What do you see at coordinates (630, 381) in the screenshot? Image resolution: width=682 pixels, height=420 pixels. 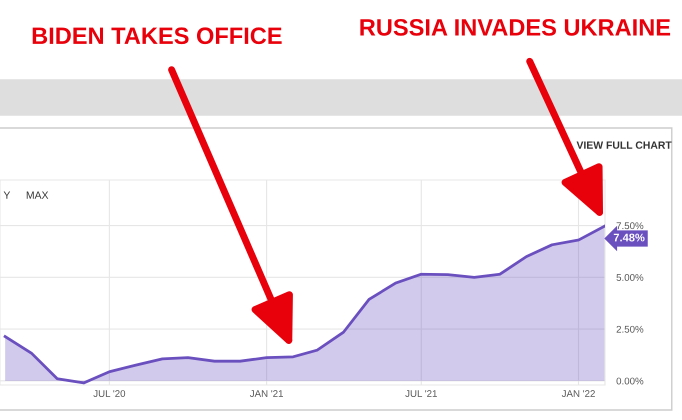 I see `y-tick-label: 0.00%` at bounding box center [630, 381].